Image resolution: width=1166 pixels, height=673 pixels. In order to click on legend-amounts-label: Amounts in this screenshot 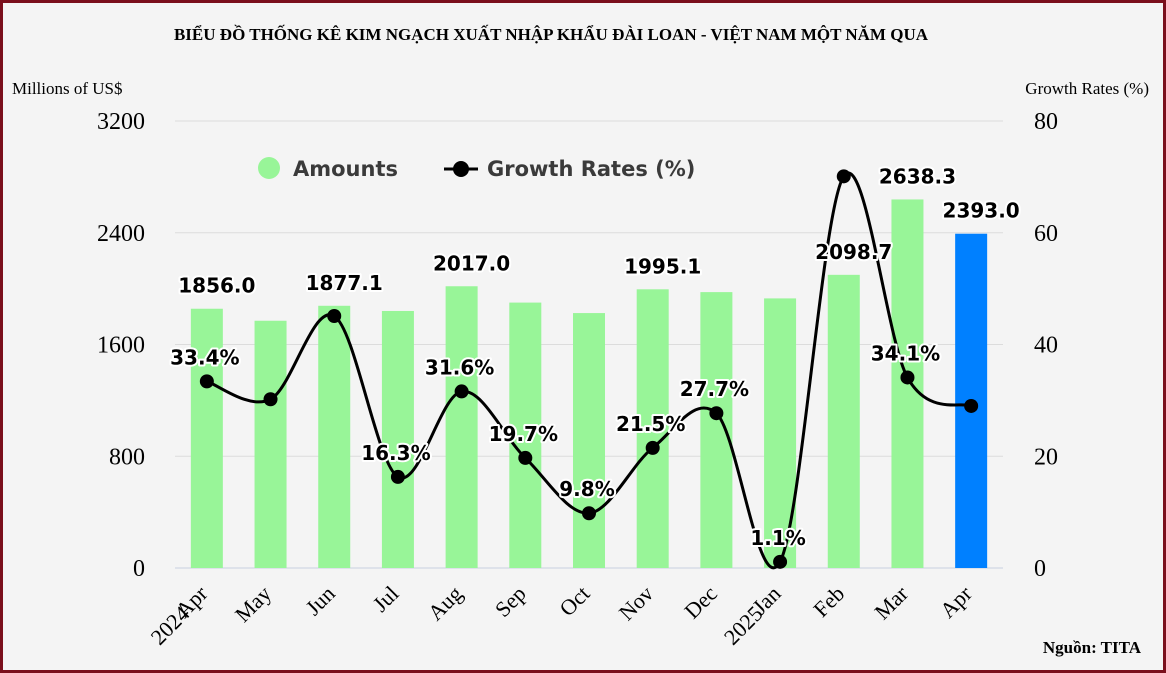, I will do `click(345, 169)`.